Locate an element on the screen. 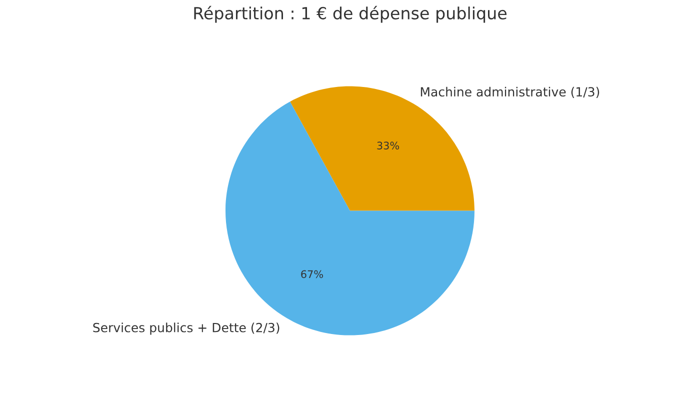  data-label: 67% is located at coordinates (312, 274).